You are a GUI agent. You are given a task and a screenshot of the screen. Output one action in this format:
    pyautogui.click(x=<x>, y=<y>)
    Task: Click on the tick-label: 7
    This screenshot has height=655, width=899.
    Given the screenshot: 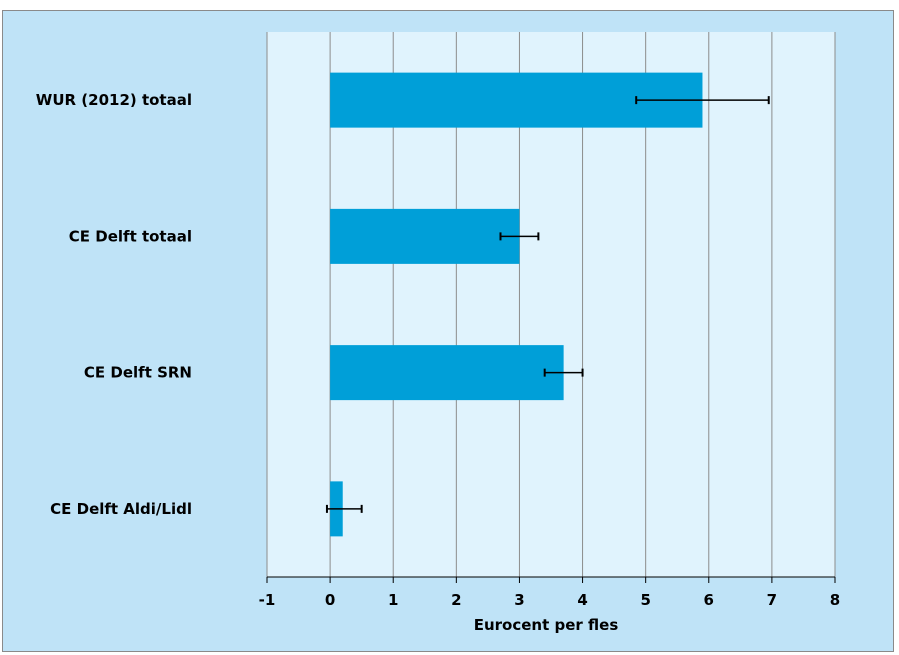 What is the action you would take?
    pyautogui.click(x=772, y=600)
    